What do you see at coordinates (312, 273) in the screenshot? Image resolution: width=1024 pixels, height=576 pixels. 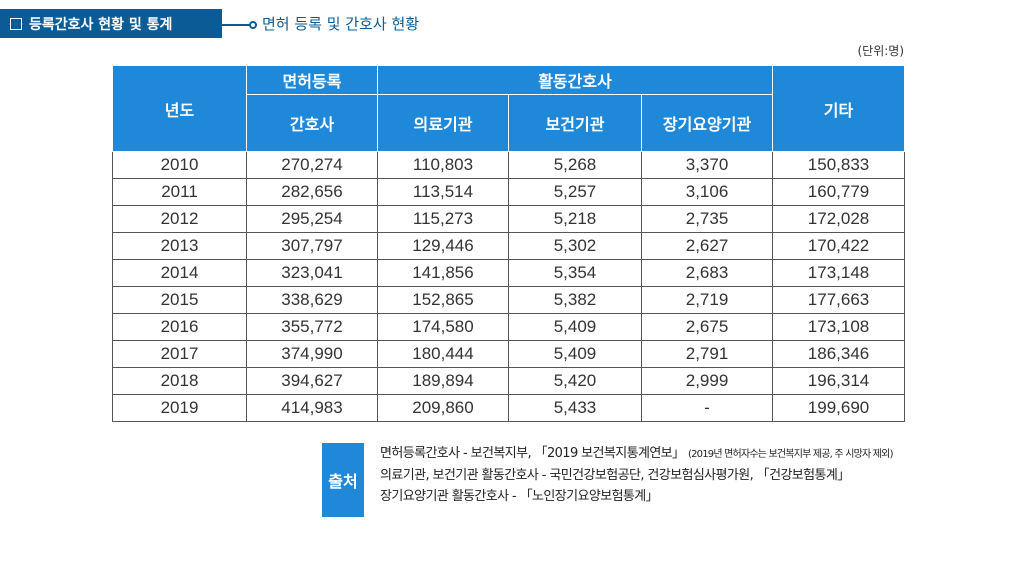 I see `cell-licensed: 323,041` at bounding box center [312, 273].